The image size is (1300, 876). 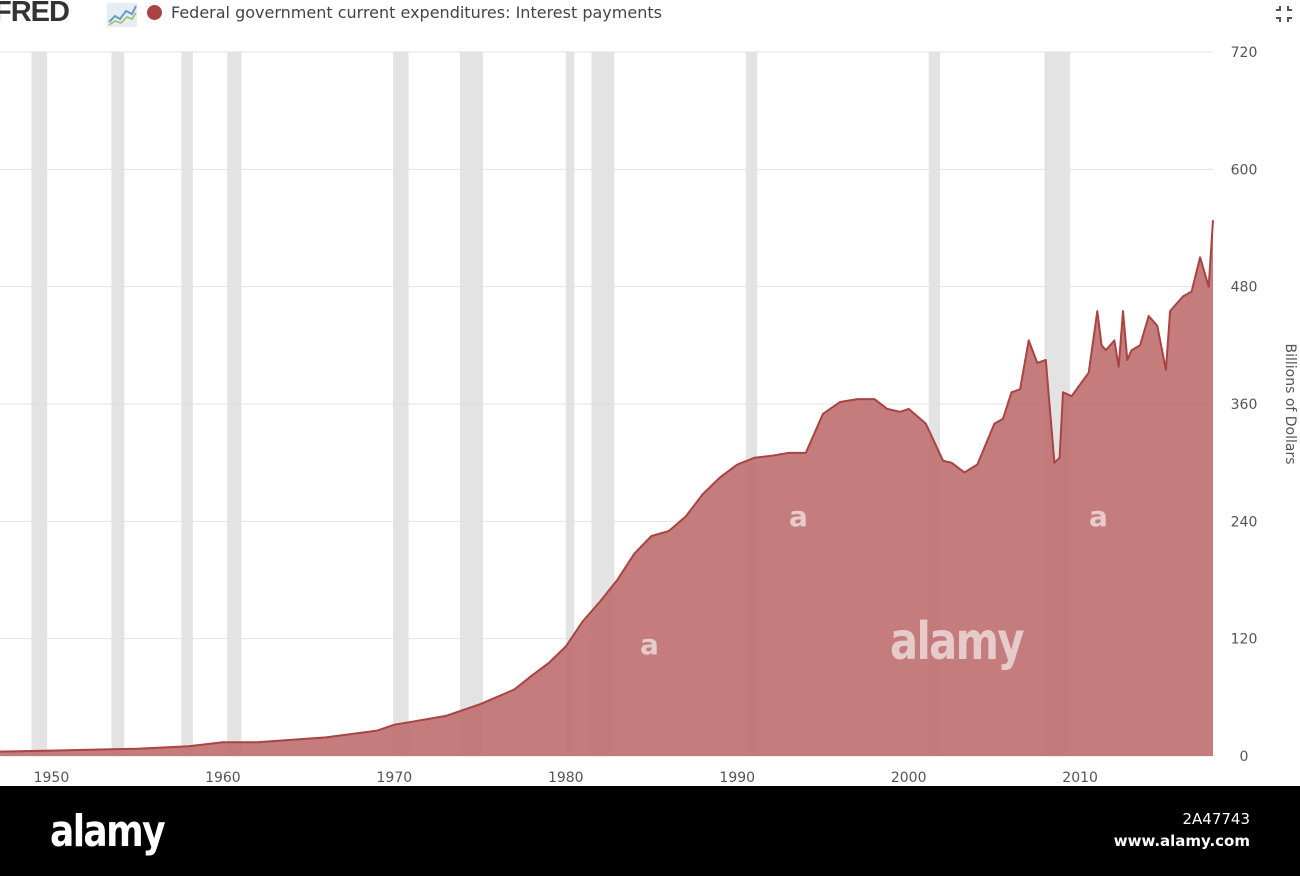 What do you see at coordinates (35, 14) in the screenshot?
I see `fred-logo: FRED` at bounding box center [35, 14].